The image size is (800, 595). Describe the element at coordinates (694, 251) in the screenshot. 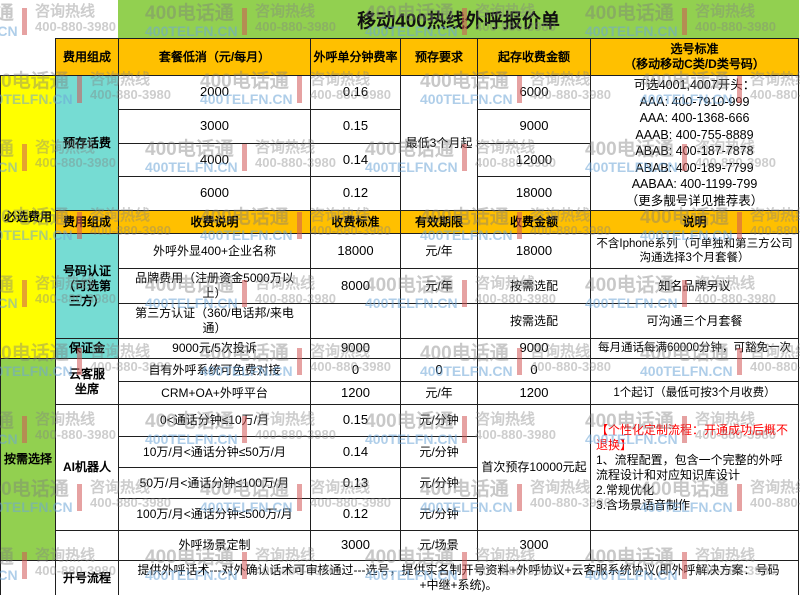

I see `auth-note-0: 不含Iphone系列（可单独和第三方公司沟通选择3个月套餐）` at that location.